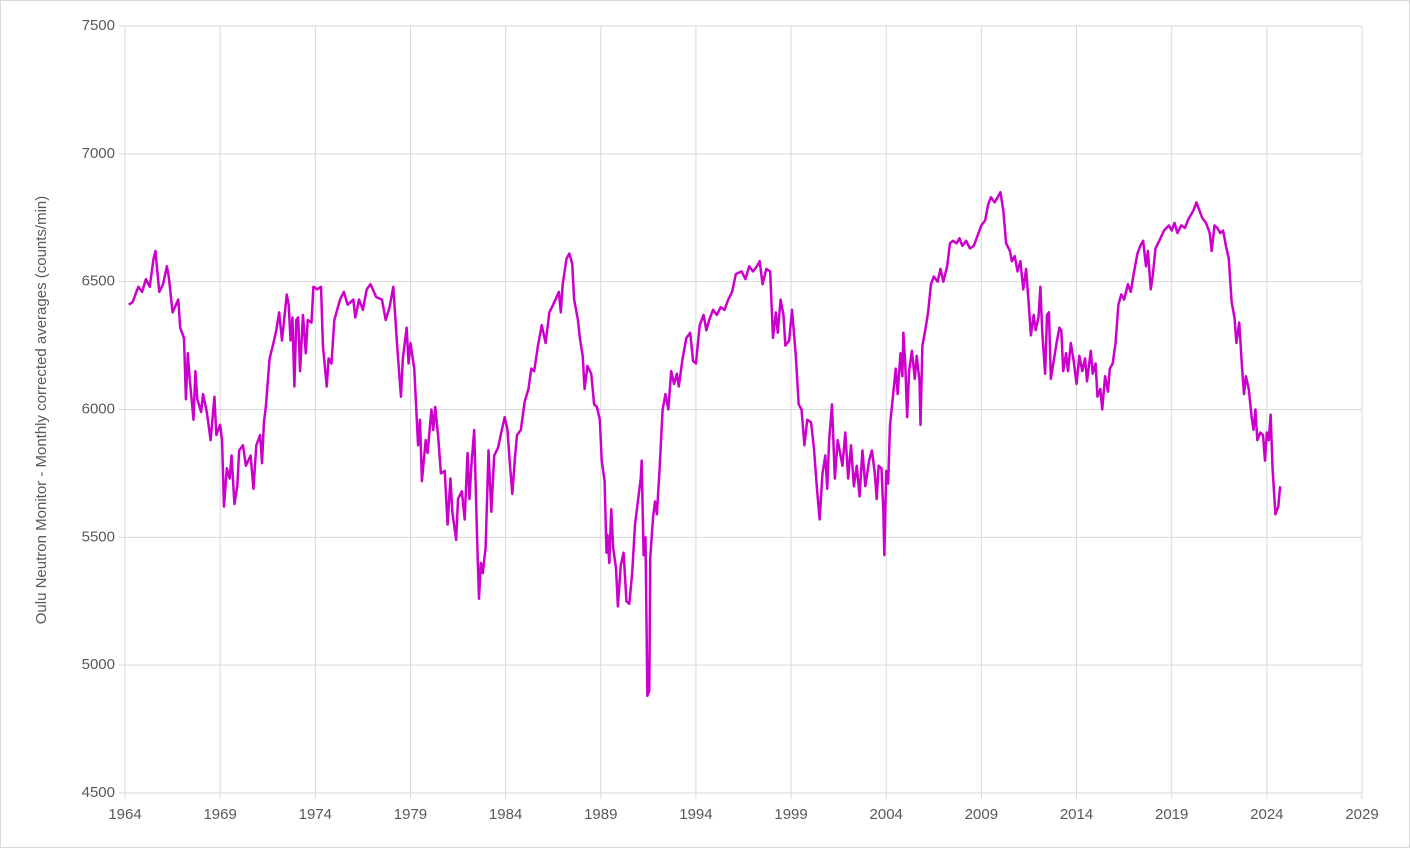 This screenshot has height=848, width=1410. What do you see at coordinates (98, 664) in the screenshot?
I see `y-tick-label: 5000` at bounding box center [98, 664].